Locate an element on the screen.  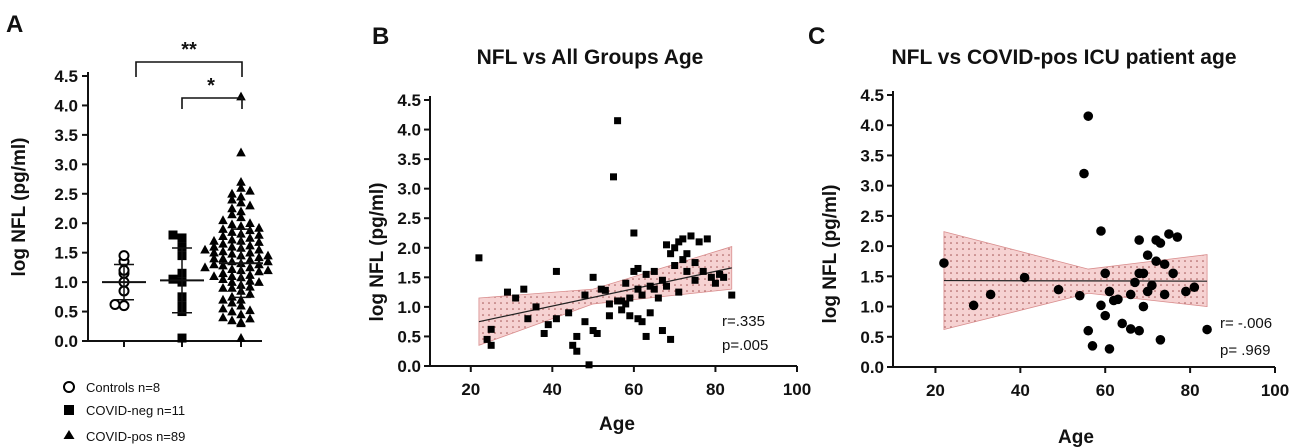
panel-b-confidence-band is located at coordinates (605, 296).